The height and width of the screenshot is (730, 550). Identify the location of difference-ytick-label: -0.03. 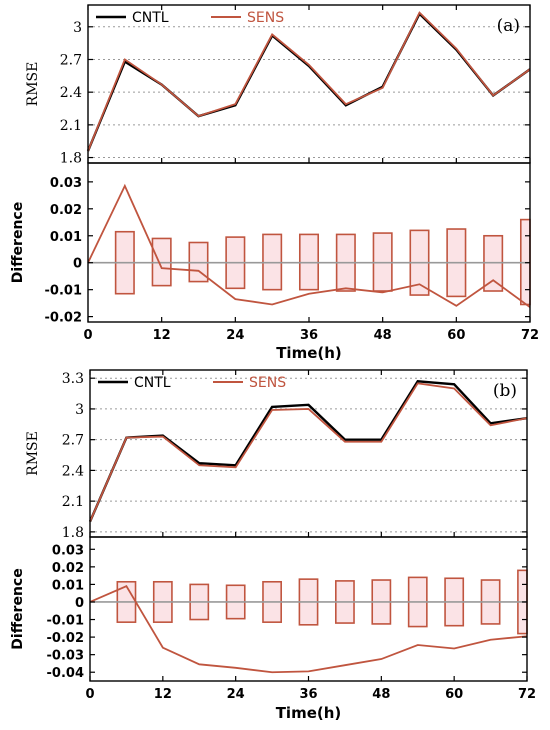
(65, 656).